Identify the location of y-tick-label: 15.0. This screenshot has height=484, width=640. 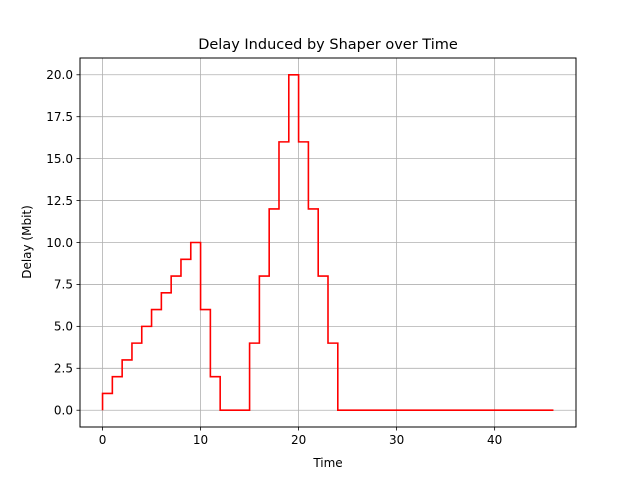
(59, 159).